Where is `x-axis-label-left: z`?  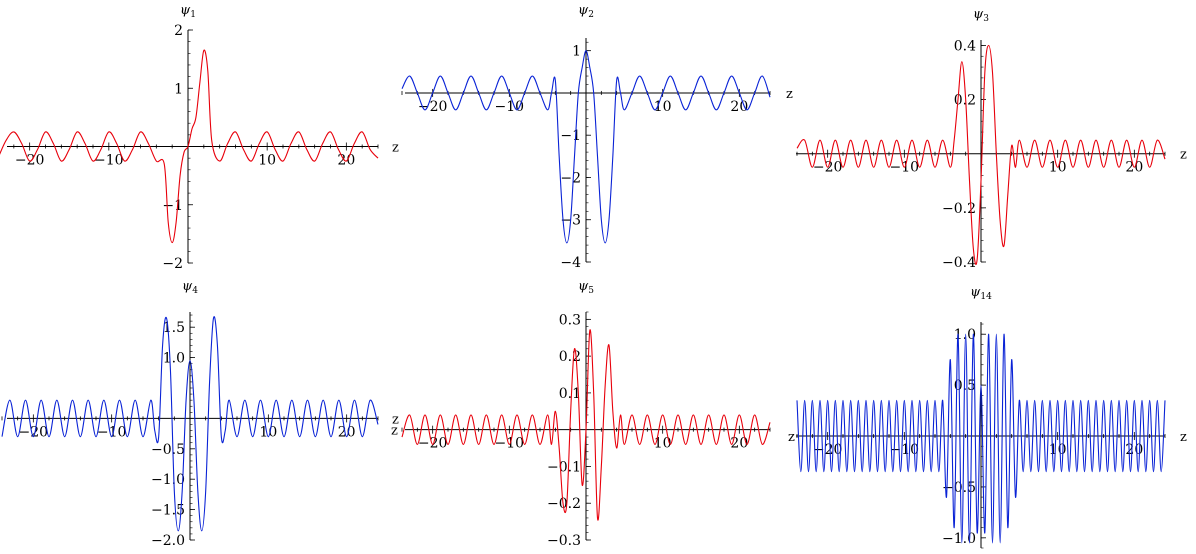 x-axis-label-left: z is located at coordinates (791, 437).